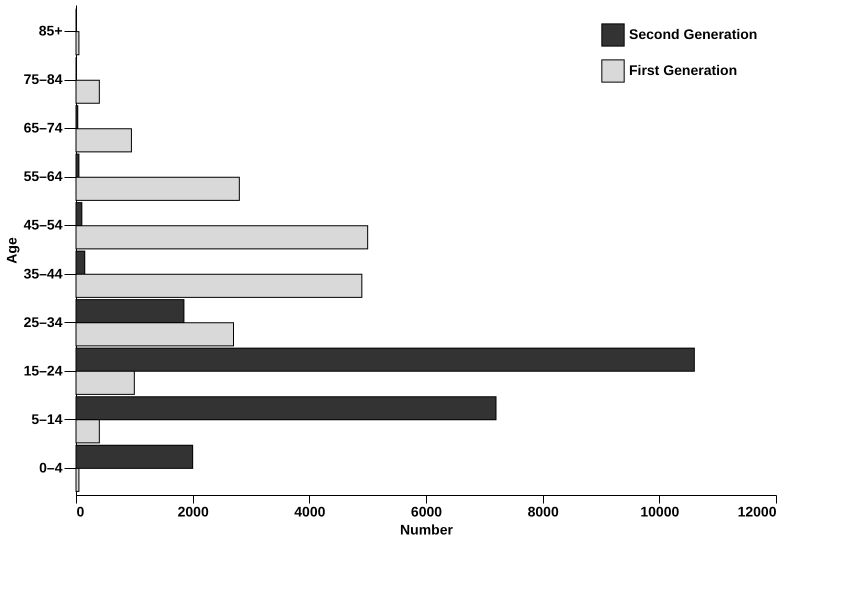 Image resolution: width=864 pixels, height=602 pixels. I want to click on y-tick-label: 75–84, so click(43, 79).